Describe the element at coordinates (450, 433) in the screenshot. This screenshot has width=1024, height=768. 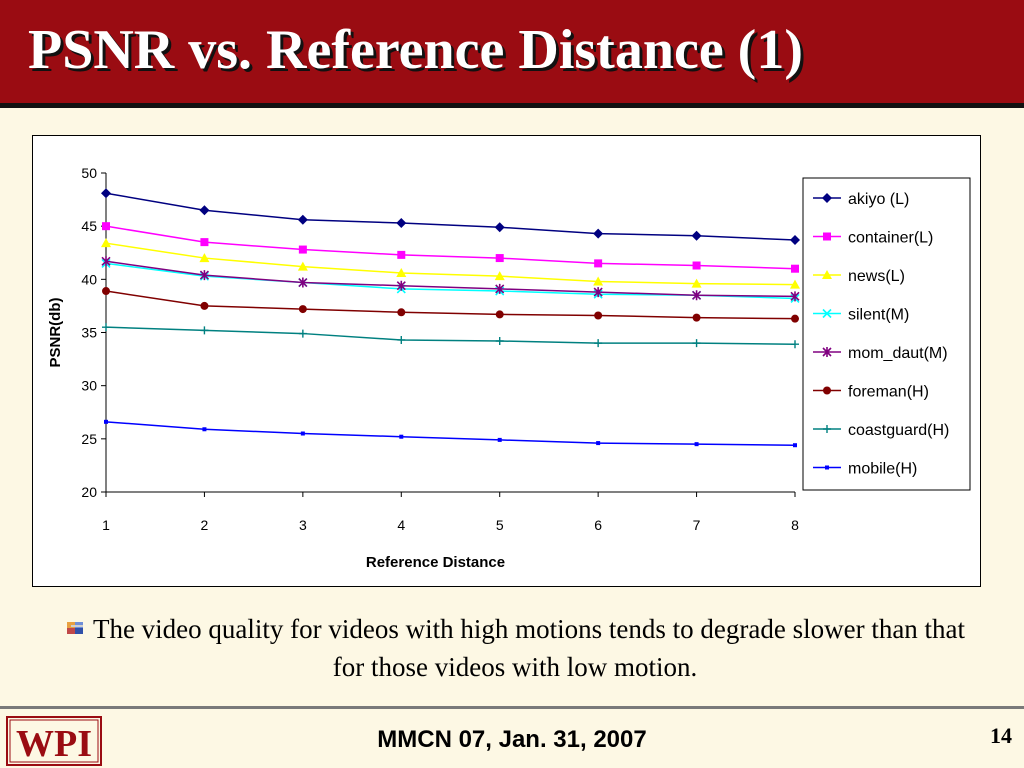
I see `series-7-line` at that location.